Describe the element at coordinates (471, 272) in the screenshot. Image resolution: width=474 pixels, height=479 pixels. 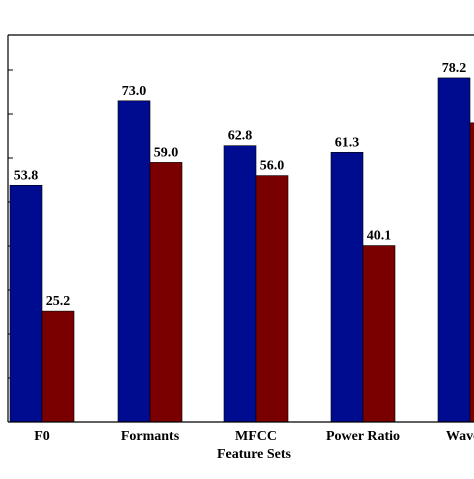
I see `bar-series2-wavelet` at that location.